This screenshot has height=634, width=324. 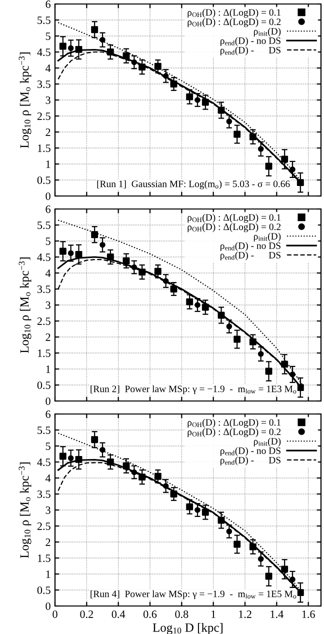 I want to click on x-tick-label: 1.2, so click(x=245, y=614).